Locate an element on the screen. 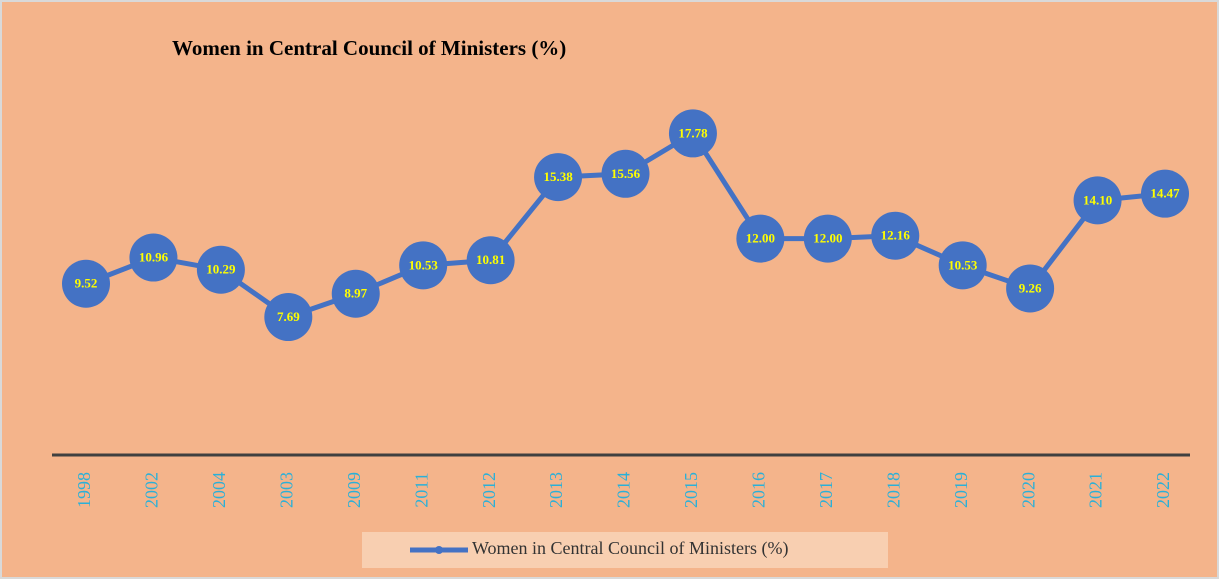 This screenshot has width=1219, height=579. data-label: 7.69 is located at coordinates (288, 316).